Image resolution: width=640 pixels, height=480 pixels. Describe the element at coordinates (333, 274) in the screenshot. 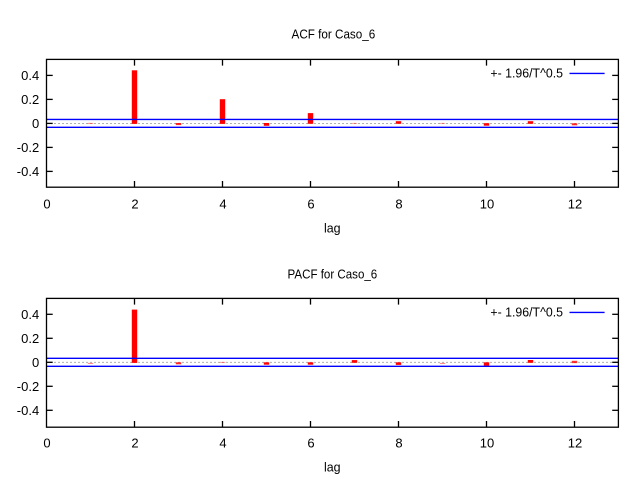

I see `svg-text: PACF for Caso_6` at that location.